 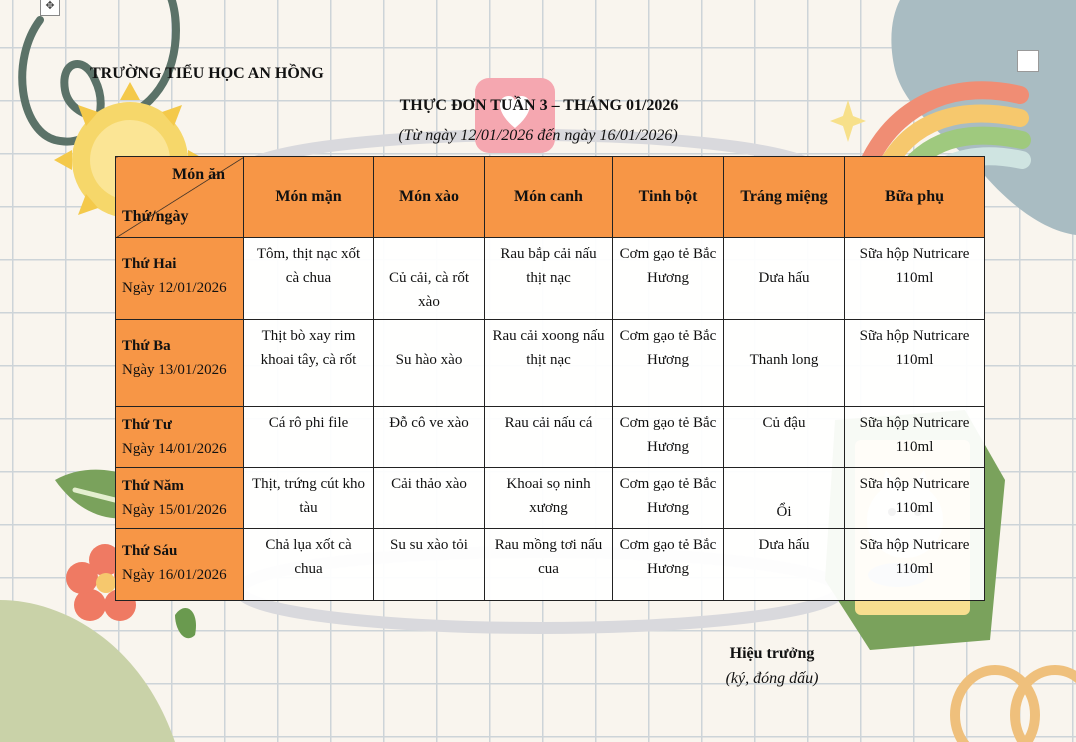 I want to click on table-cell: Rau bắp cải nấu thịt nạc, so click(x=548, y=278).